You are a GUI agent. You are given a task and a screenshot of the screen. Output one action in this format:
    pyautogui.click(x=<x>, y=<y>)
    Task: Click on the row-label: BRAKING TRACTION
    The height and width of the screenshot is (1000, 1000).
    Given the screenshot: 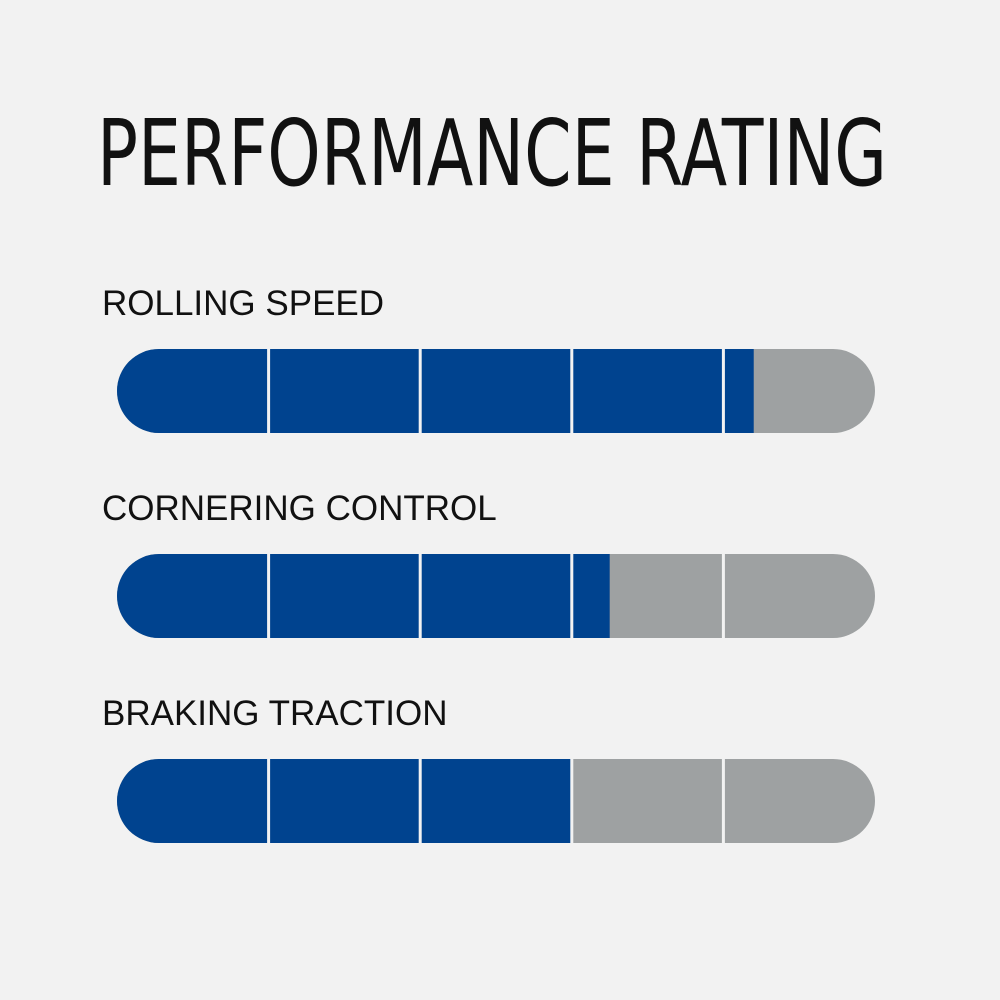 What is the action you would take?
    pyautogui.click(x=275, y=713)
    